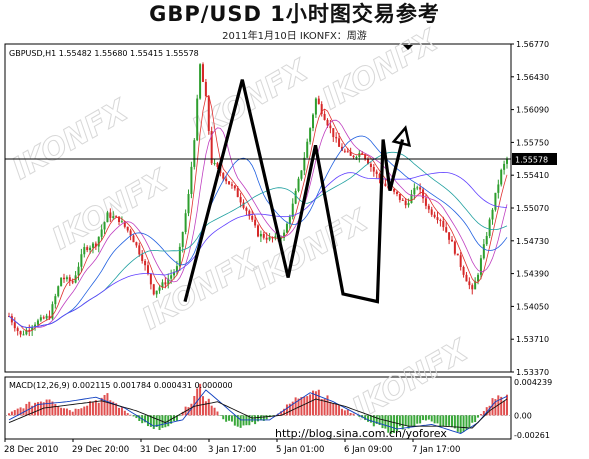  I want to click on source-url: http://blog.sina.com.cn/yoforex, so click(361, 433).